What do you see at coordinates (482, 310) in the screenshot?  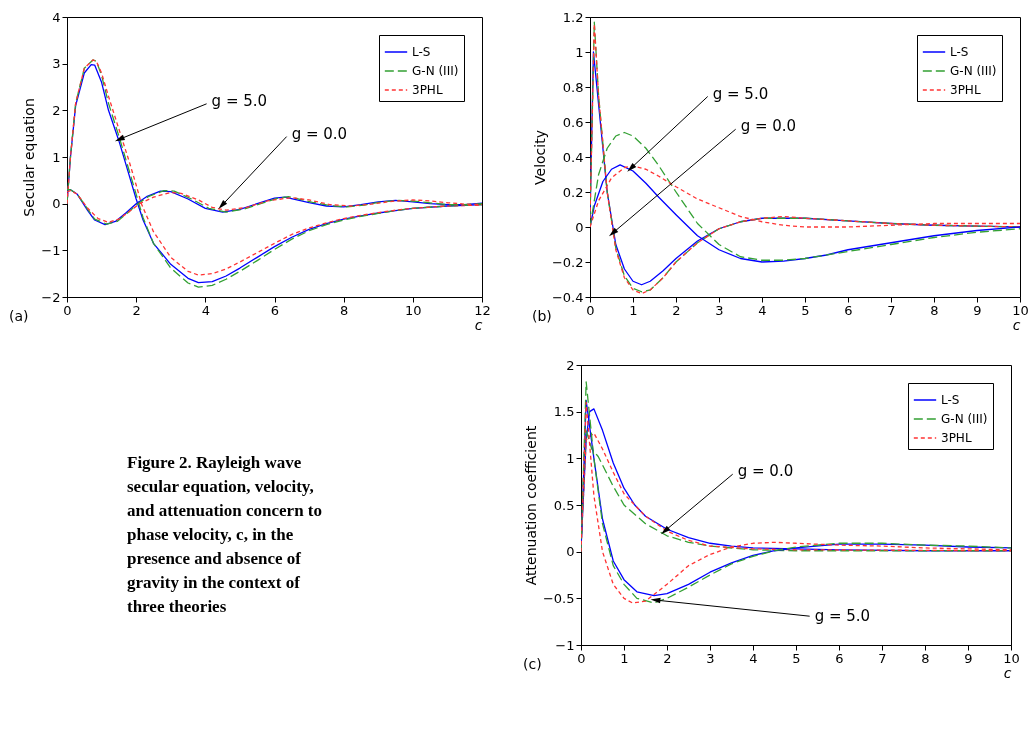 I see `x-tick-label: 12` at bounding box center [482, 310].